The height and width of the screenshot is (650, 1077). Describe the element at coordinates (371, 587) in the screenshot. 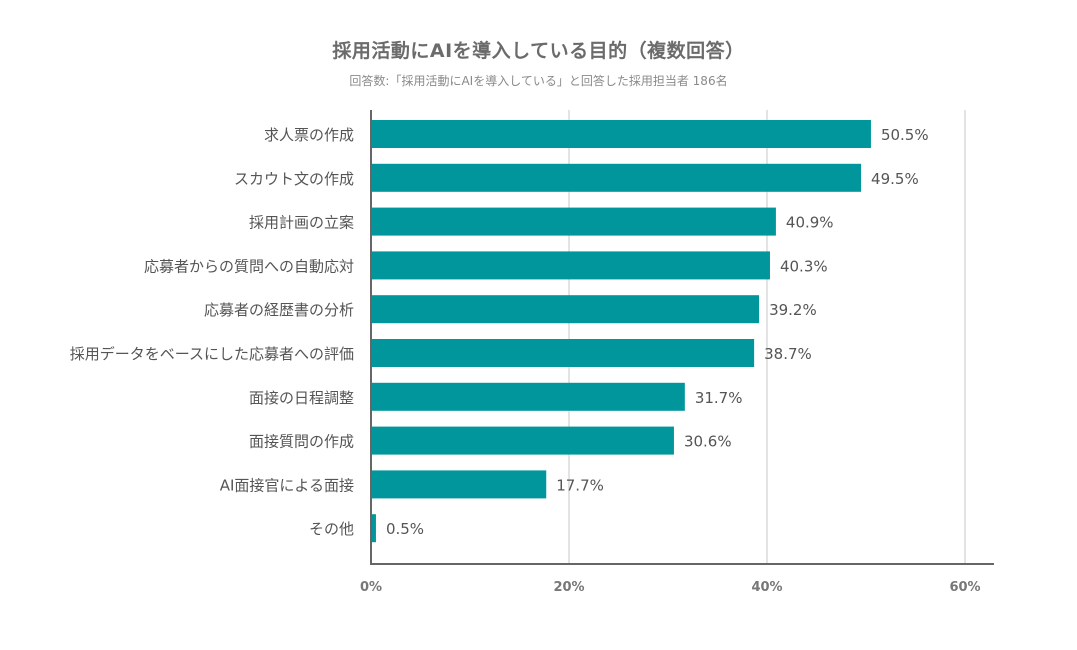

I see `x-tick-label: 0%` at that location.